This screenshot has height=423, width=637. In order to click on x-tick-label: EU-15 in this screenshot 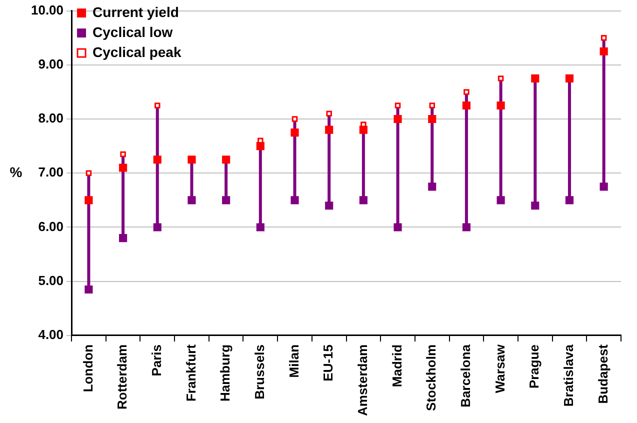, I will do `click(328, 363)`.